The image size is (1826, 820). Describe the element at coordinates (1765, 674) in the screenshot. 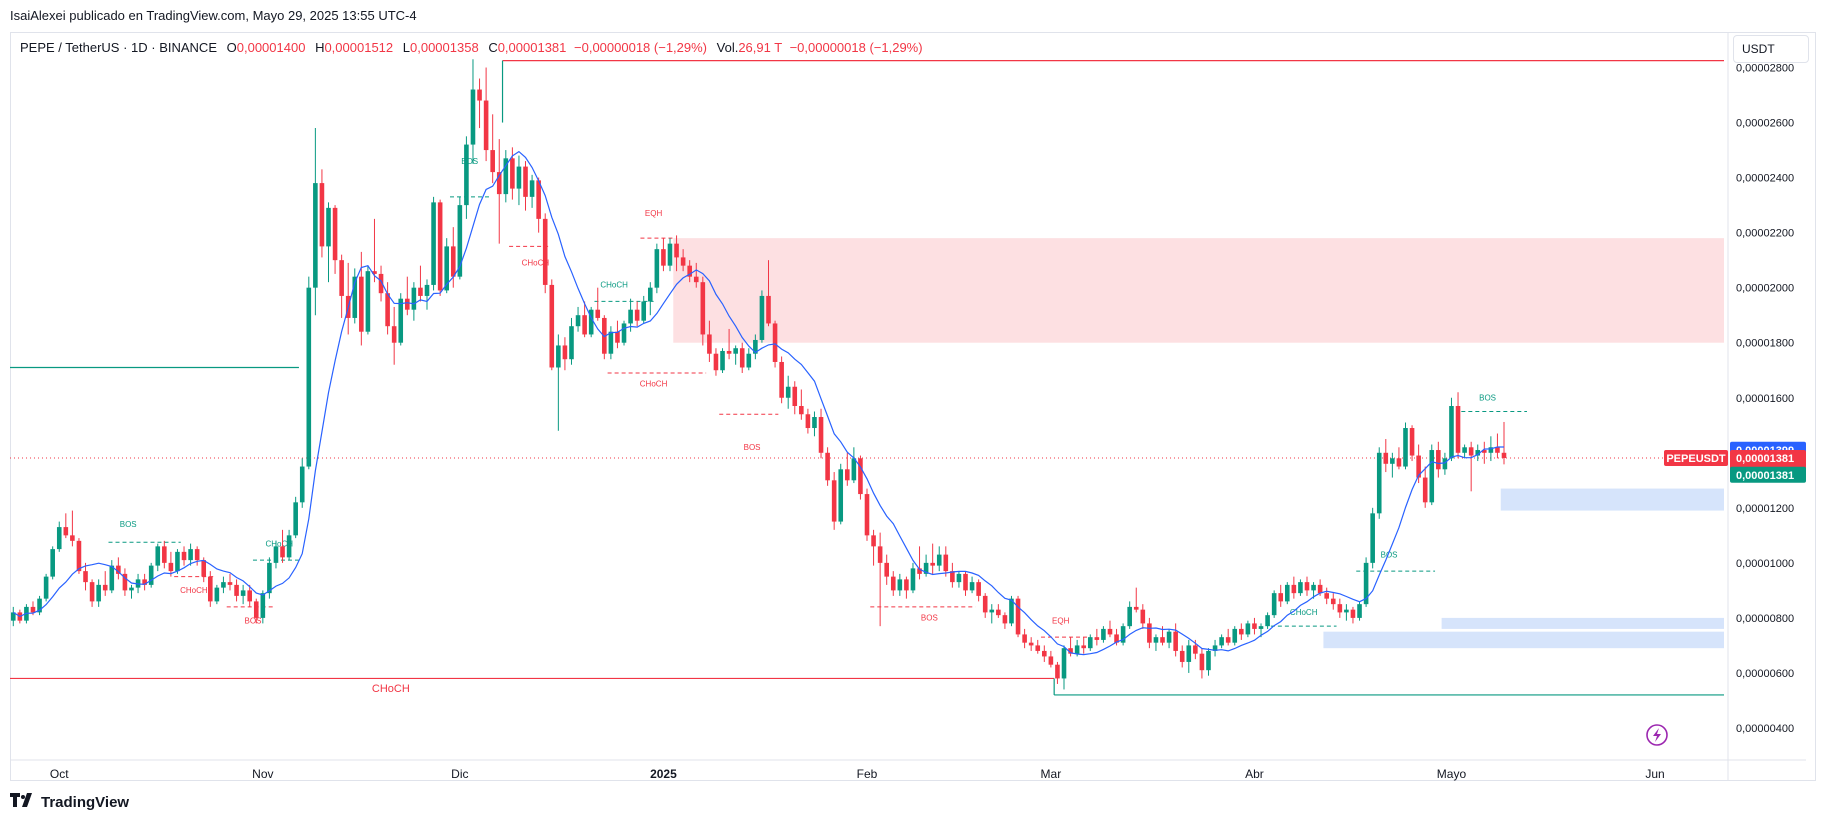

I see `price-tick-label: 0,00000600` at that location.